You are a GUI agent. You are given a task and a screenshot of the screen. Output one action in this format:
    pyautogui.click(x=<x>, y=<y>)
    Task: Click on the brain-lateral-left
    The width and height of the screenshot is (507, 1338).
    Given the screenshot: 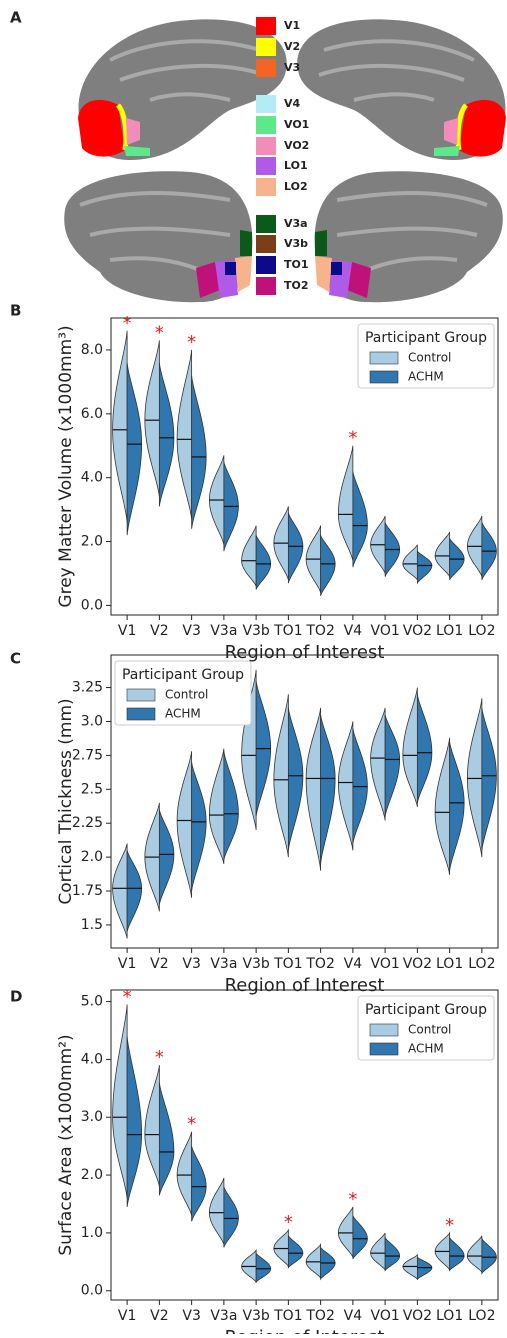 What is the action you would take?
    pyautogui.click(x=158, y=237)
    